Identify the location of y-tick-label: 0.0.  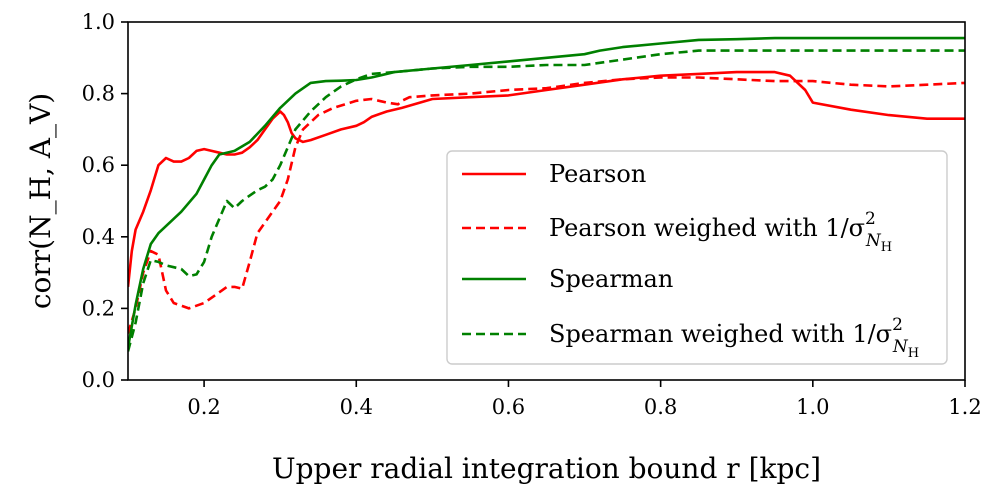
(98, 380).